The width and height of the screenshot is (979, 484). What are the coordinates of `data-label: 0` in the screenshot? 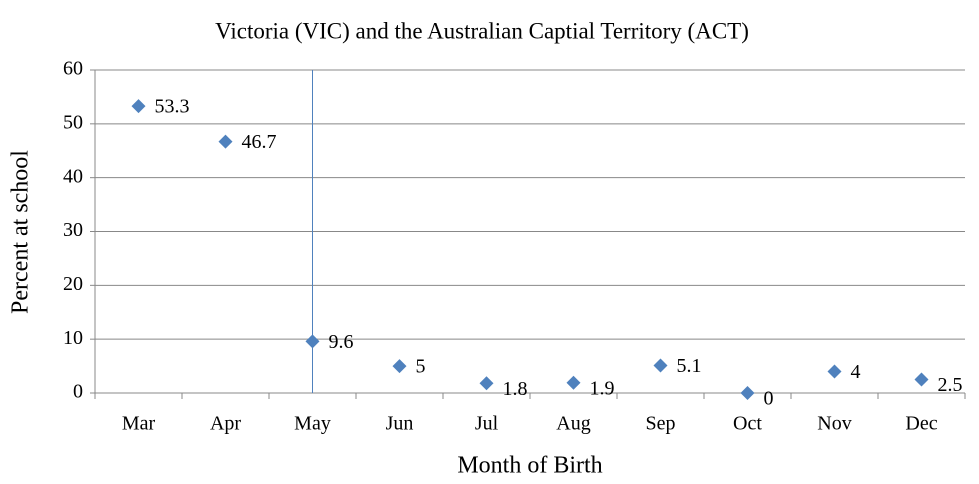 It's located at (769, 399).